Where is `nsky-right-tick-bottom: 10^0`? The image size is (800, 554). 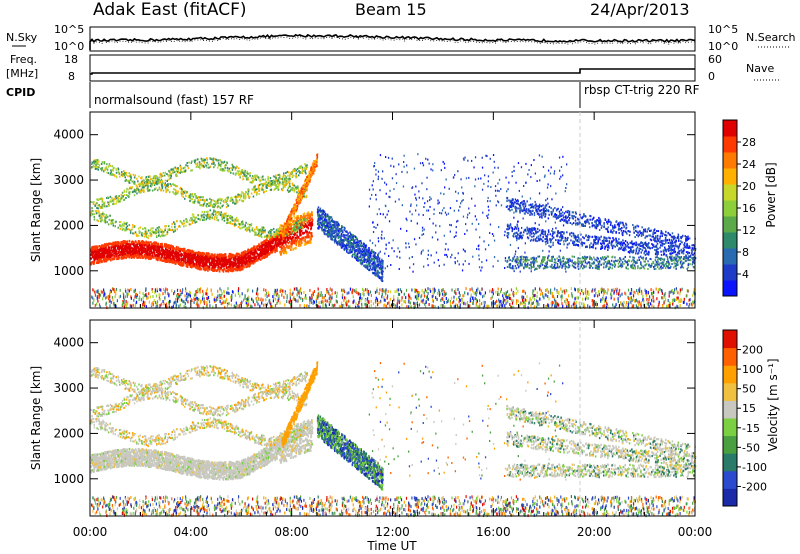 nsky-right-tick-bottom: 10^0 is located at coordinates (723, 46).